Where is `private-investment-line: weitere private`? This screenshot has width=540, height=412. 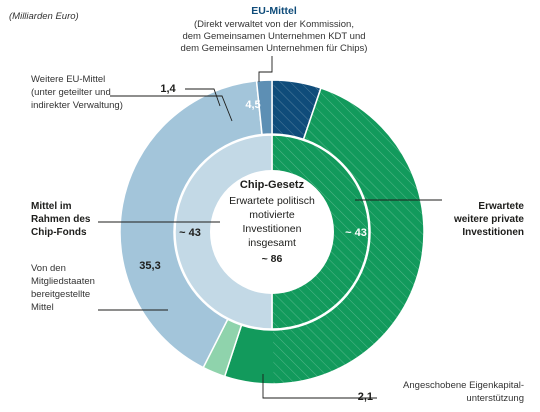
private-investment-line: weitere private is located at coordinates (488, 219).